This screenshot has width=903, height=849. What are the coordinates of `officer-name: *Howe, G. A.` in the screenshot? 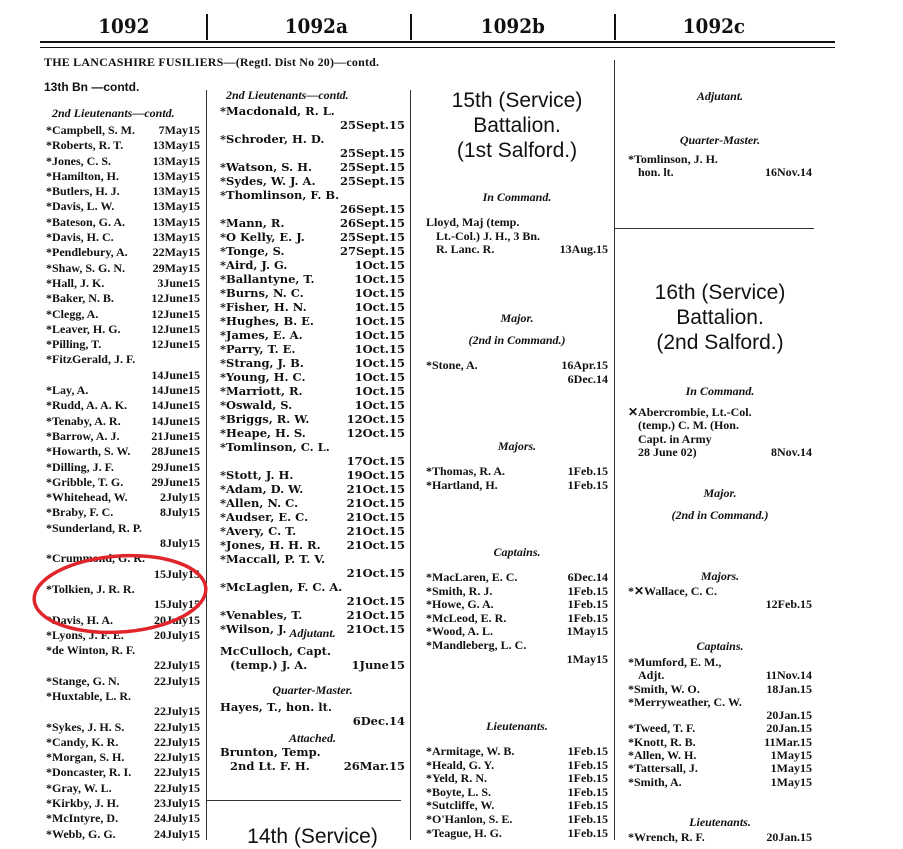 It's located at (460, 604).